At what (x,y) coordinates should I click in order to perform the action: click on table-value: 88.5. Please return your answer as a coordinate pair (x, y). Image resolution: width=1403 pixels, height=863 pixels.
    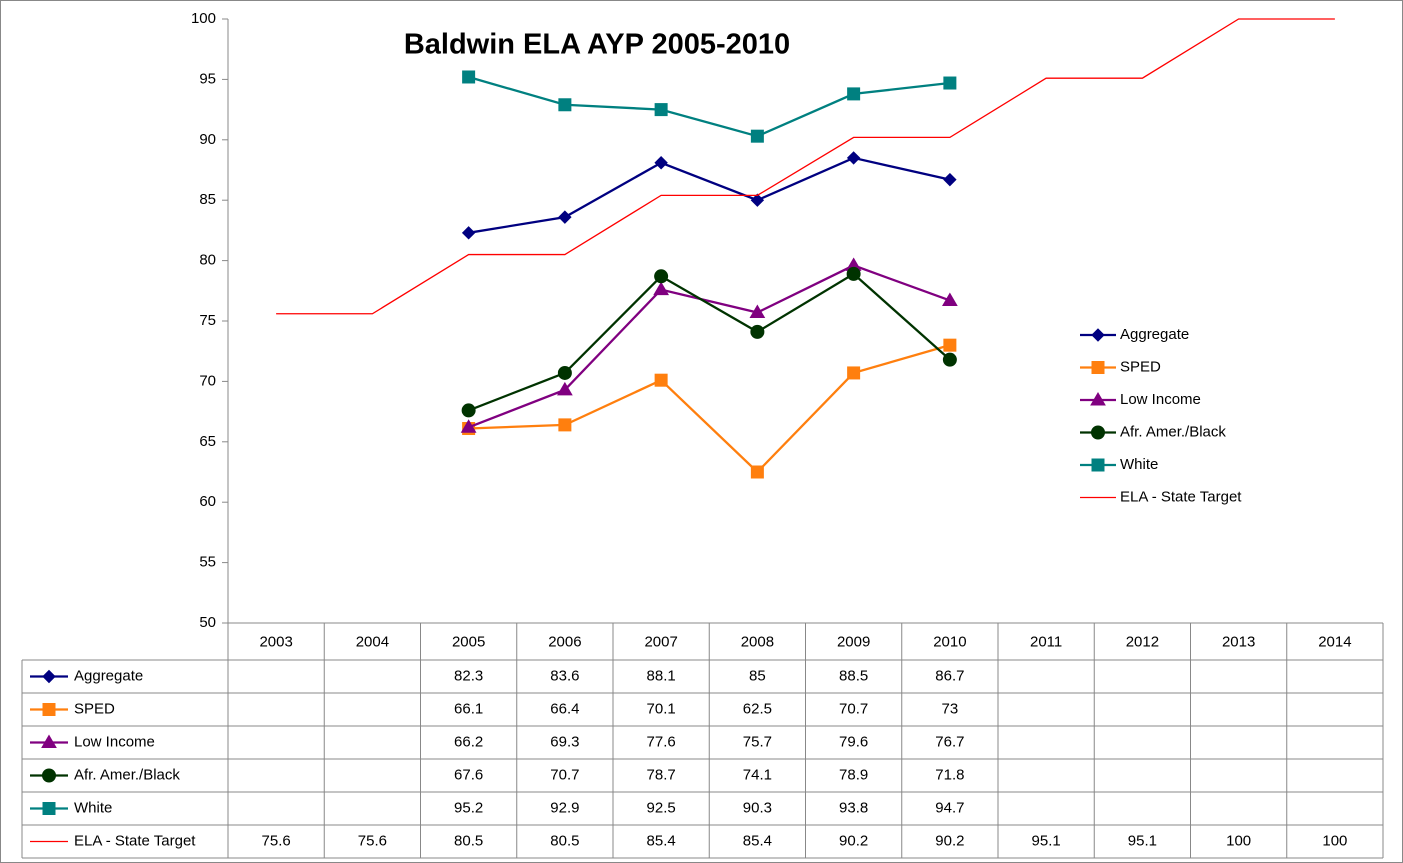
    Looking at the image, I should click on (853, 675).